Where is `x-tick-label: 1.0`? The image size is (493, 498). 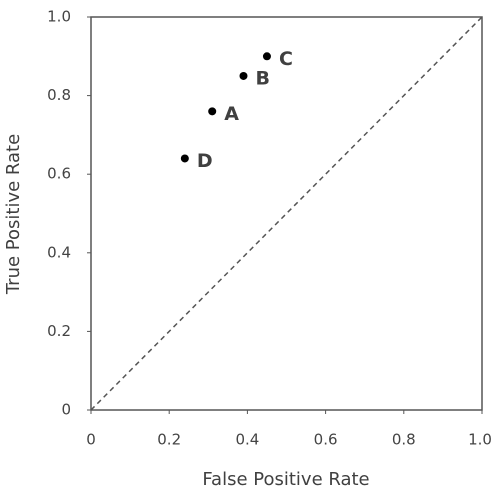 x-tick-label: 1.0 is located at coordinates (480, 440).